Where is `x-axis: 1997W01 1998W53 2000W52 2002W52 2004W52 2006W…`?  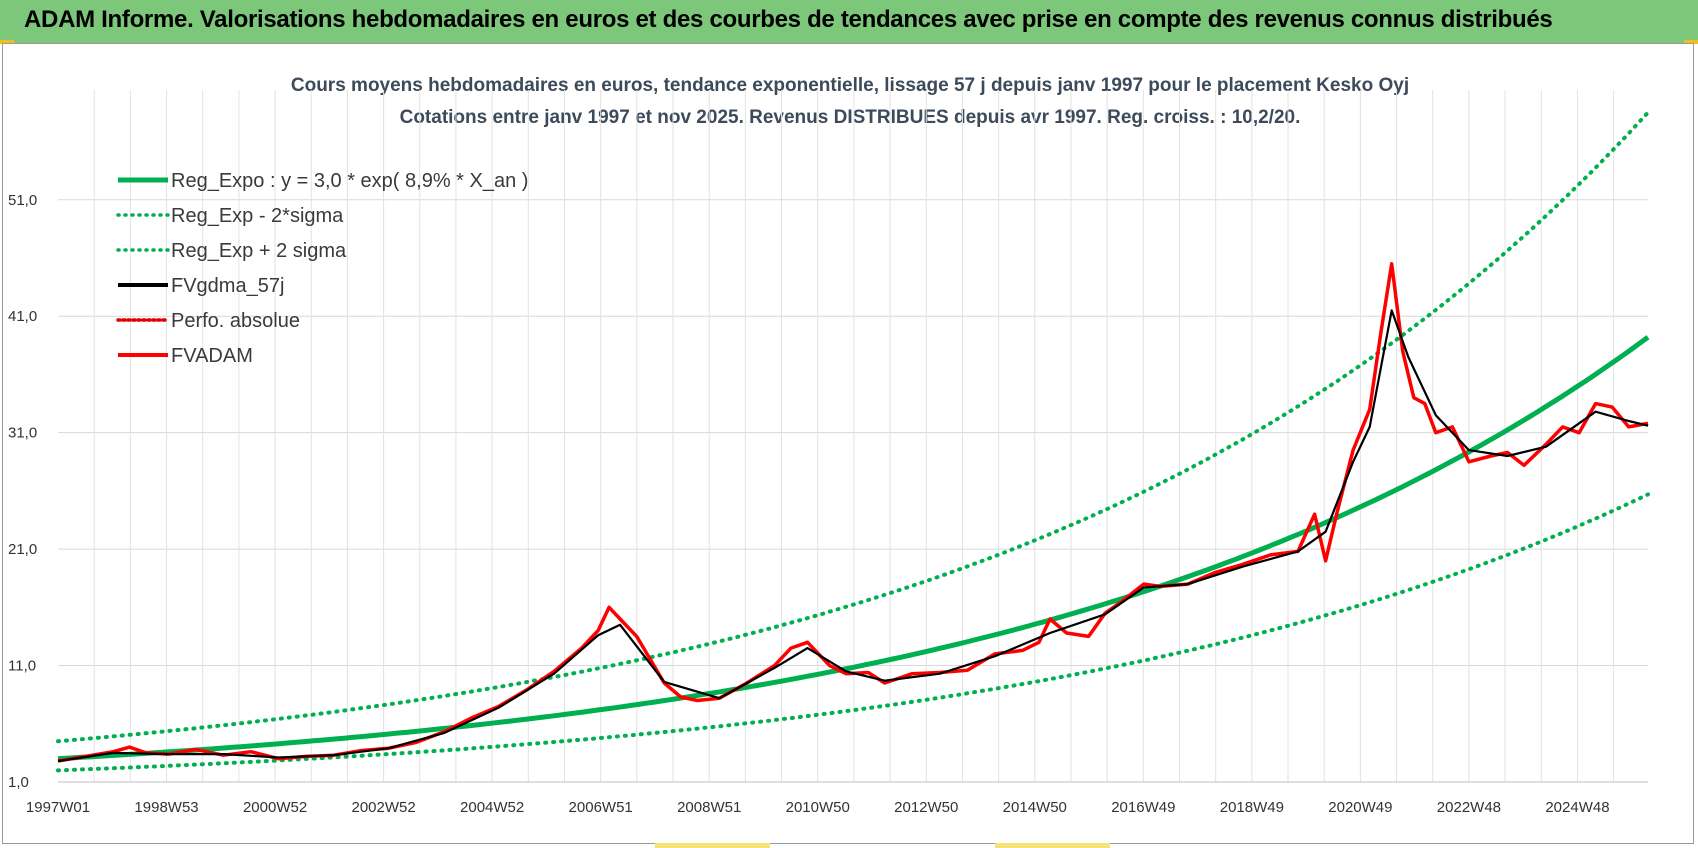
x-axis: 1997W01 1998W53 2000W52 2002W52 2004W52 2006W… is located at coordinates (818, 807).